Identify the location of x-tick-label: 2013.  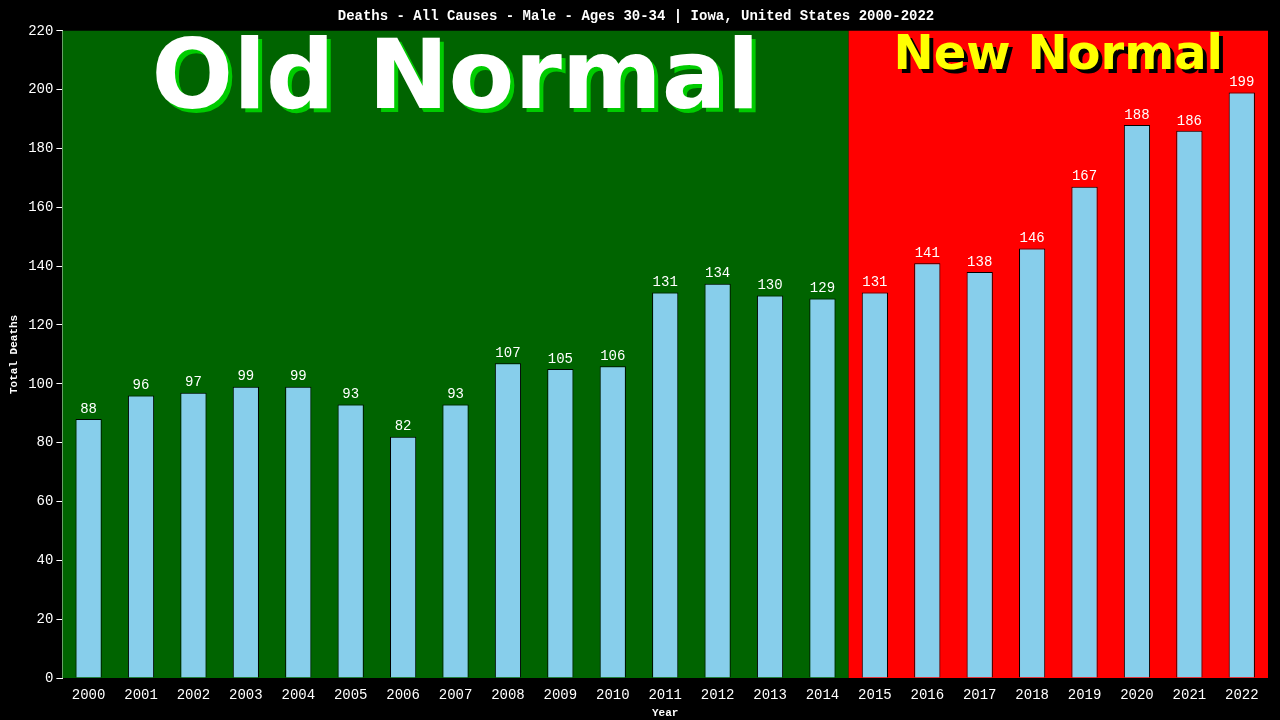
(770, 695).